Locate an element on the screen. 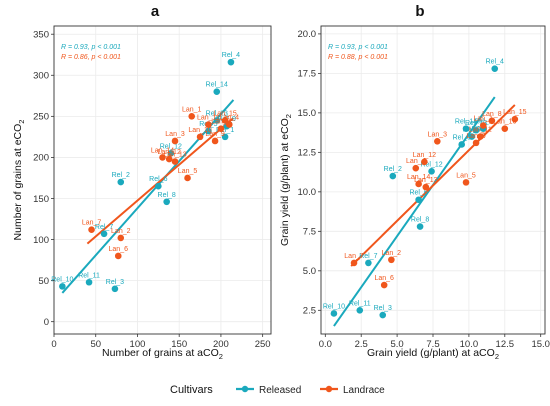 The image size is (550, 406). y-tick-label: 15.0 is located at coordinates (307, 113).